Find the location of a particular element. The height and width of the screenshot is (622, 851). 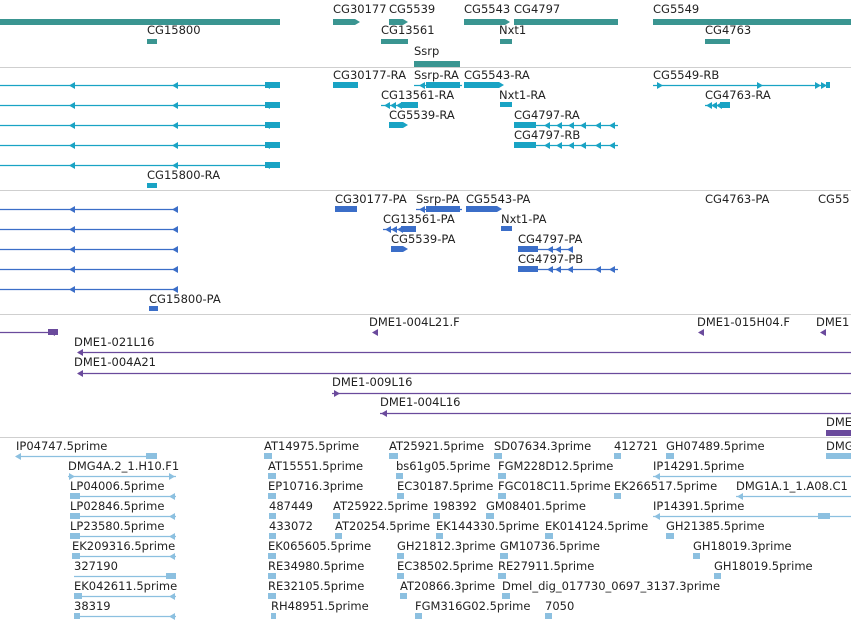

feature-g7: CG4797 is located at coordinates (566, 13).